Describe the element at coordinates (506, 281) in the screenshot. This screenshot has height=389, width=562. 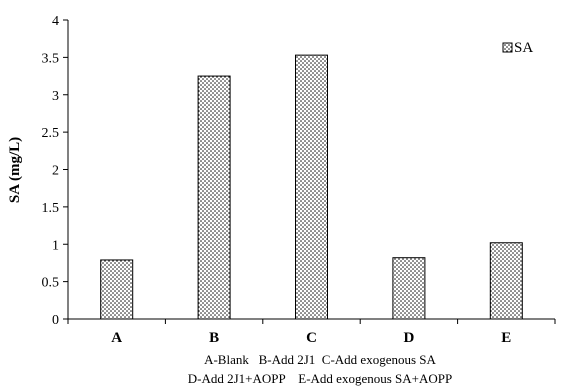
I see `bar-E` at that location.